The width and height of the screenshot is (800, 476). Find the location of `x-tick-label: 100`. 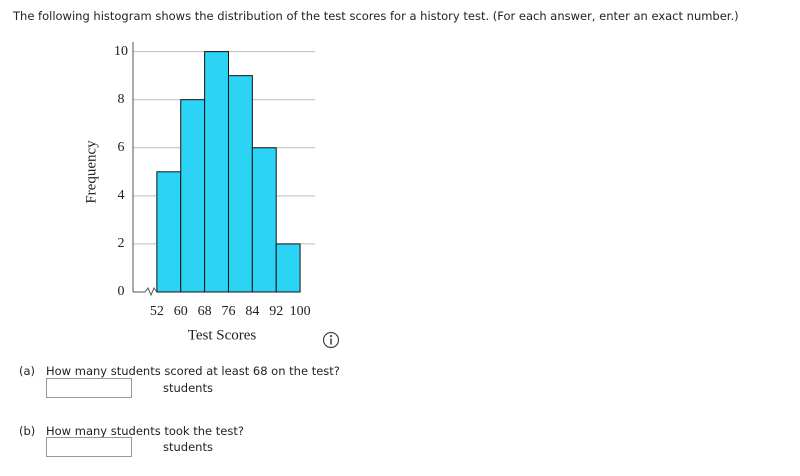

x-tick-label: 100 is located at coordinates (300, 311).